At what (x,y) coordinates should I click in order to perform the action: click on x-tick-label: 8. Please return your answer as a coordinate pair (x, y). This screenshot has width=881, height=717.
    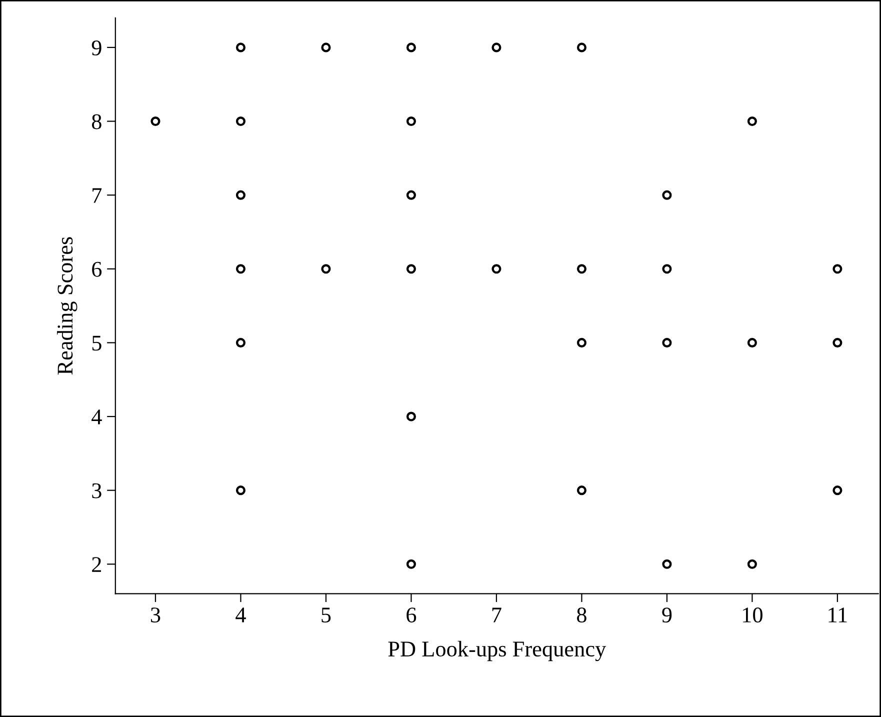
    Looking at the image, I should click on (581, 615).